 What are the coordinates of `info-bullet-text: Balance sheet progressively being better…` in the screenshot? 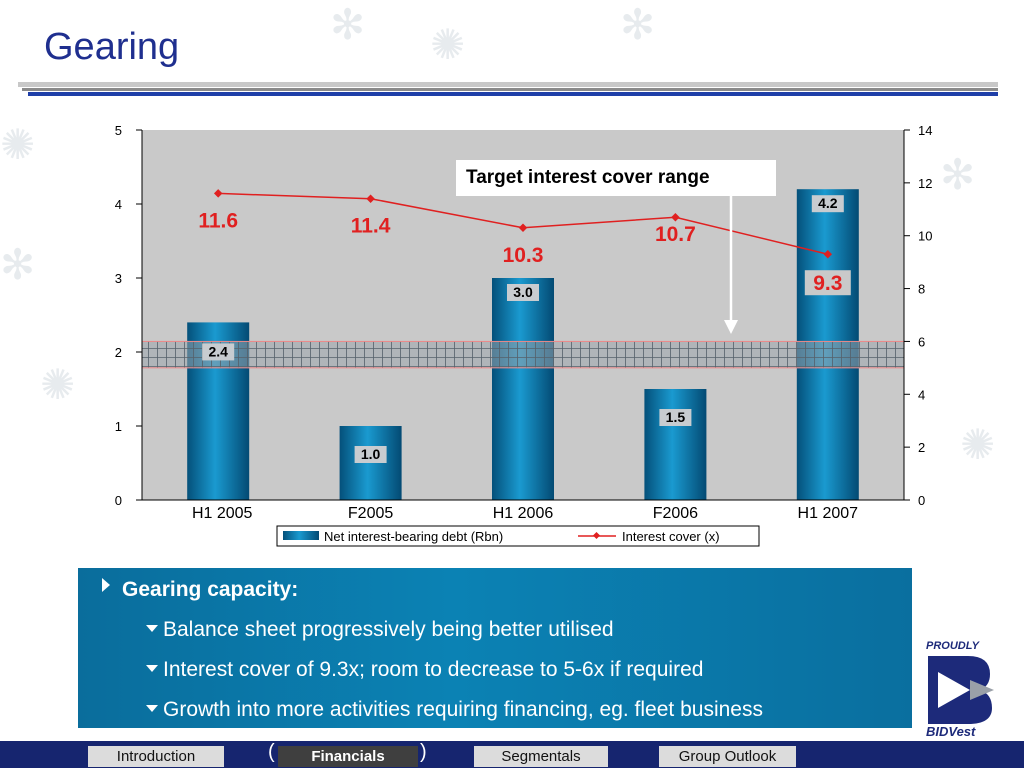 It's located at (388, 629).